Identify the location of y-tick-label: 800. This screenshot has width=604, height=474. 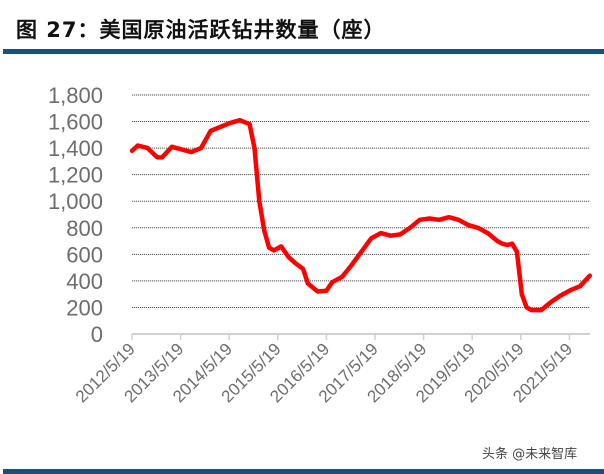
(84, 228).